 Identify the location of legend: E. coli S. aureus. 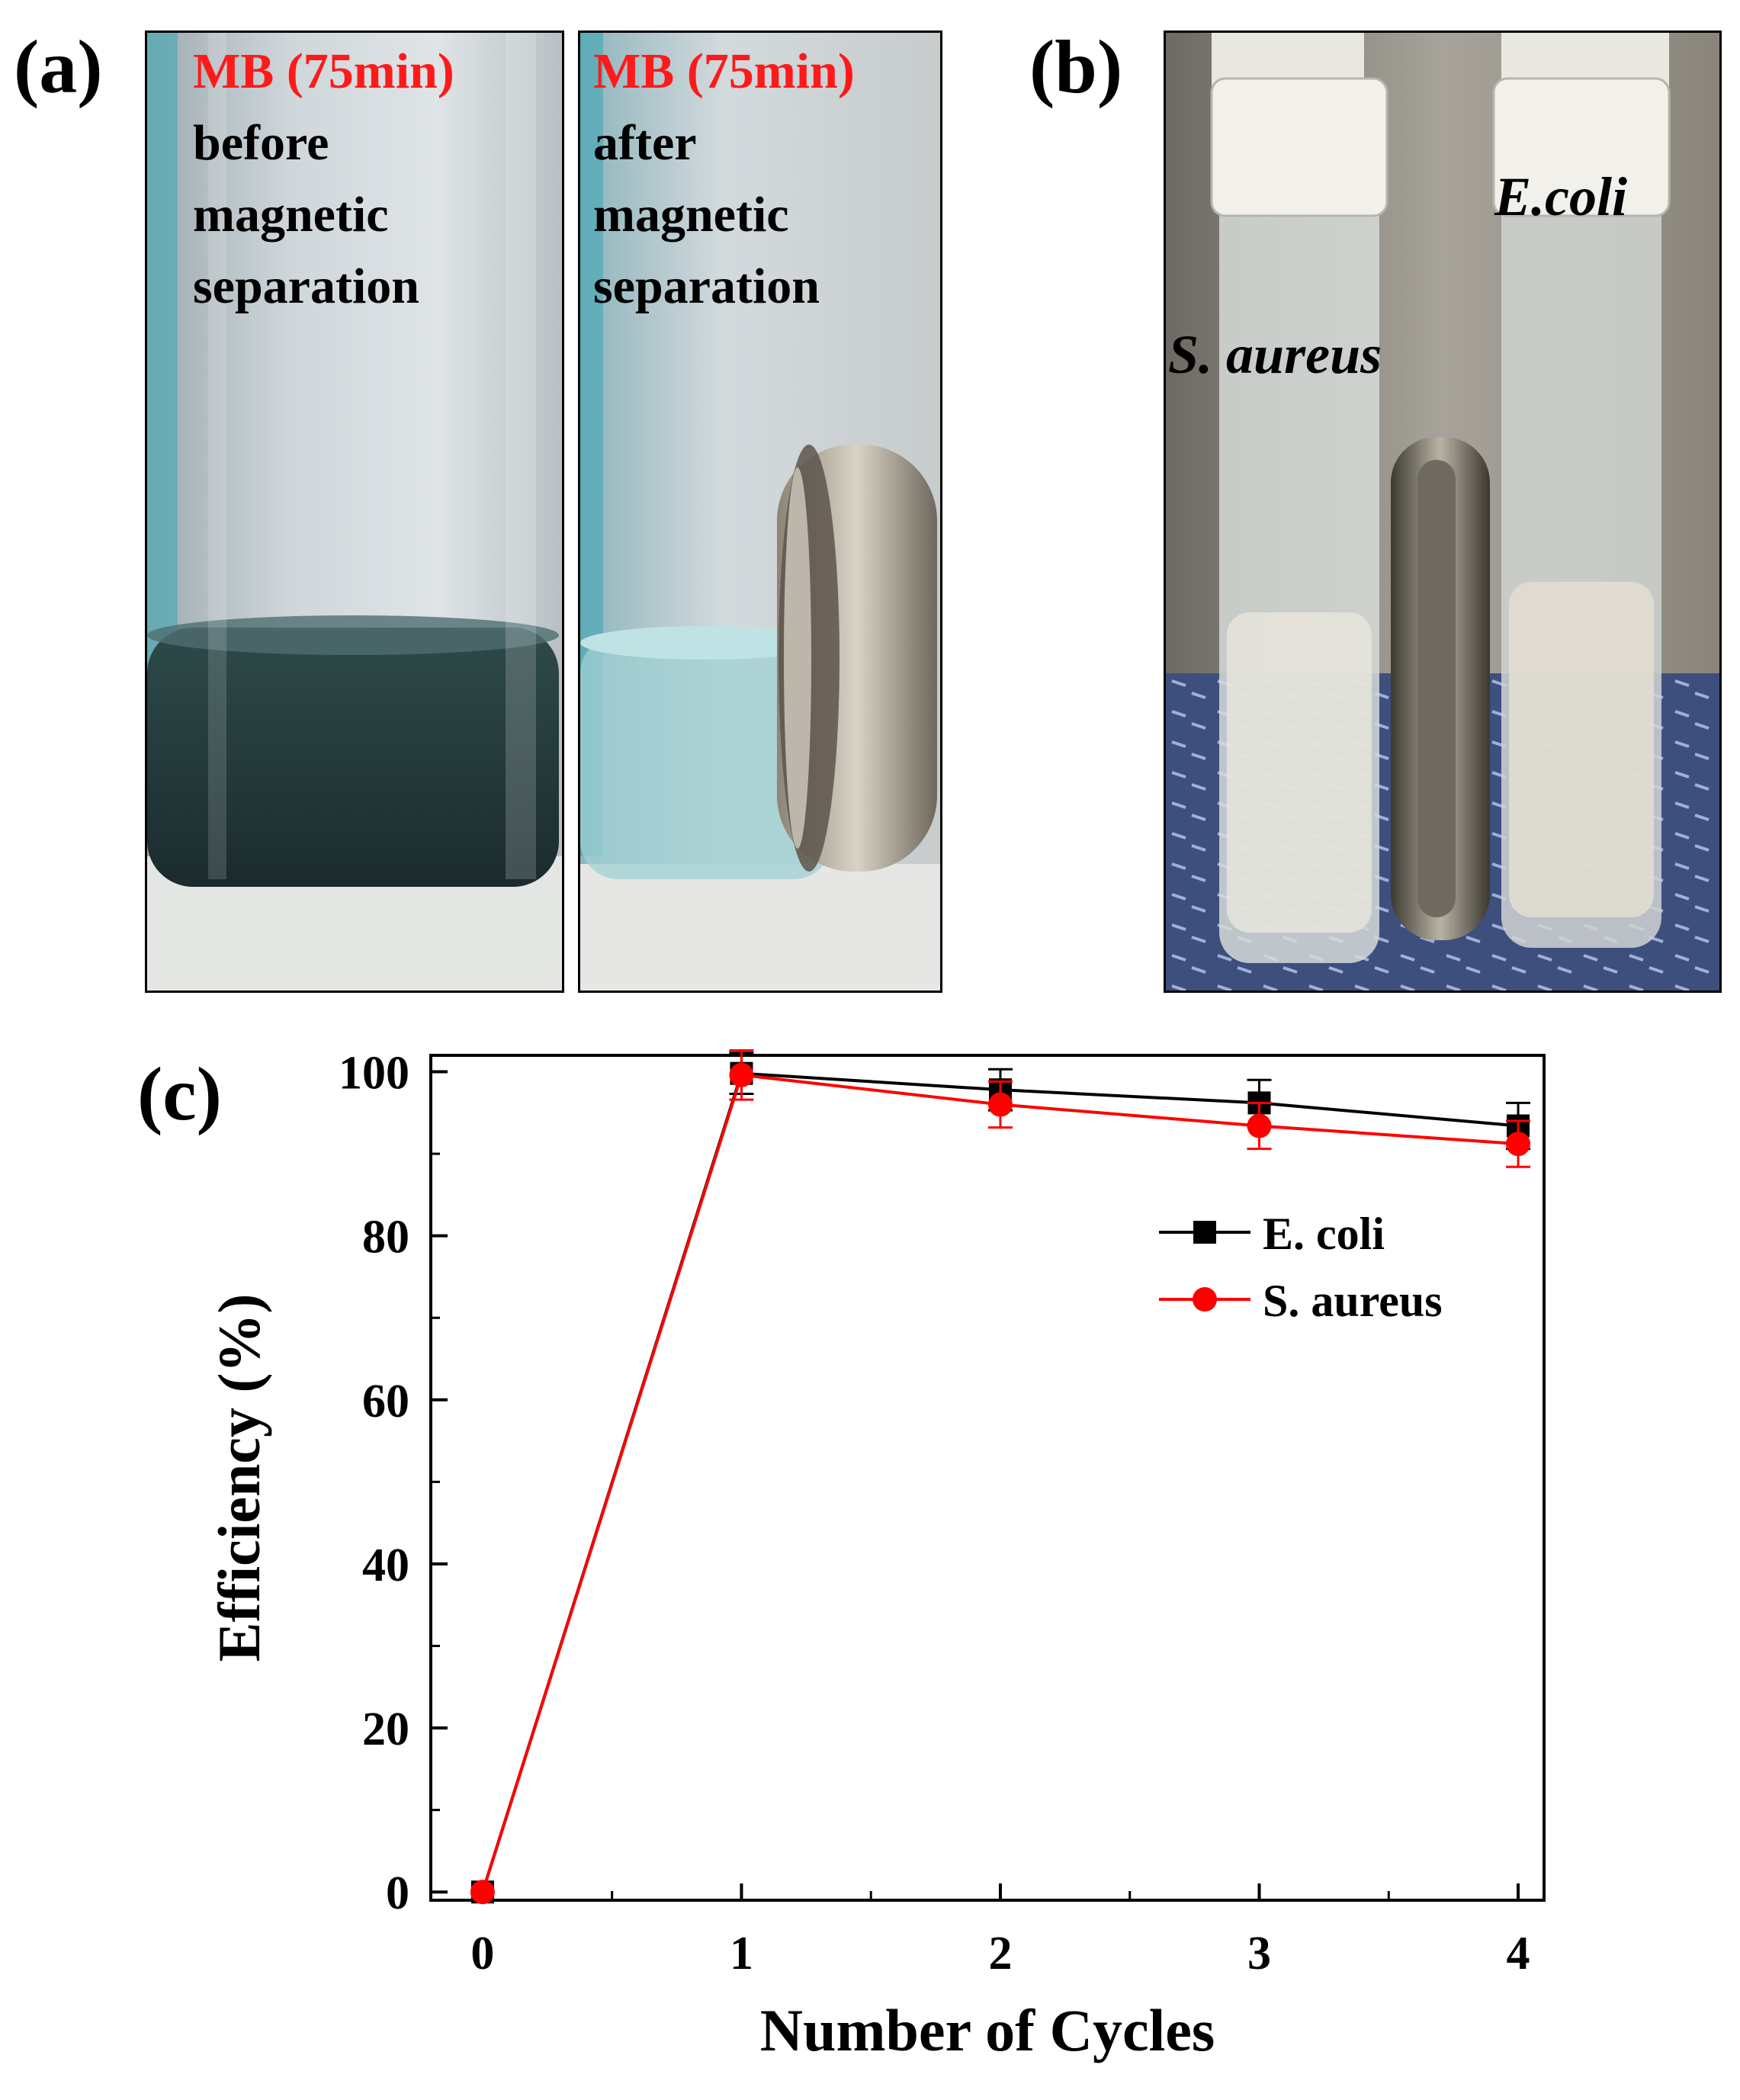
(1301, 1267).